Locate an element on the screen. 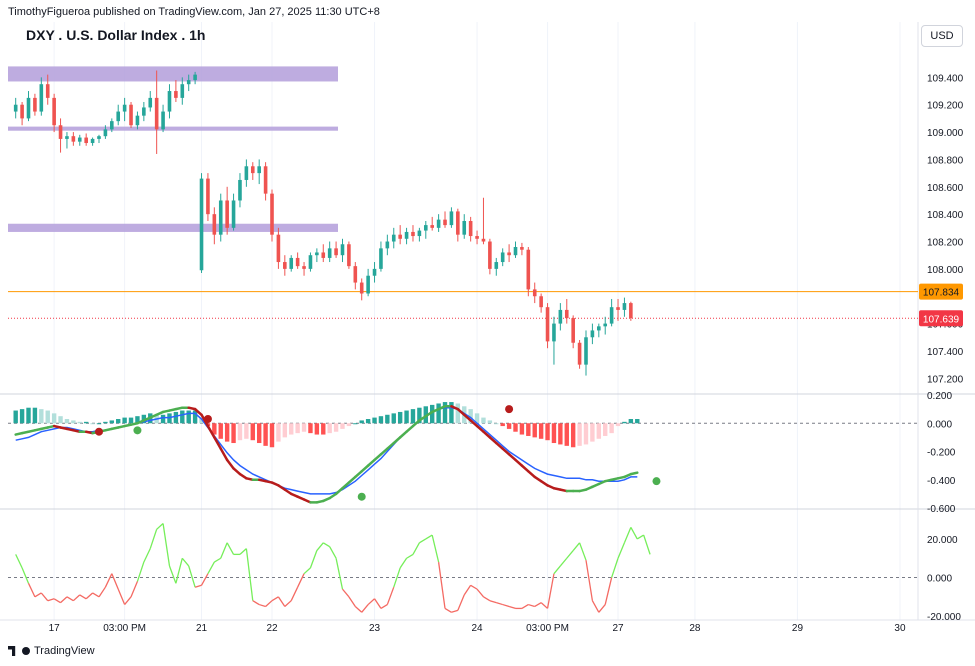 The width and height of the screenshot is (975, 666). price-tick-label: 108.000 is located at coordinates (945, 270).